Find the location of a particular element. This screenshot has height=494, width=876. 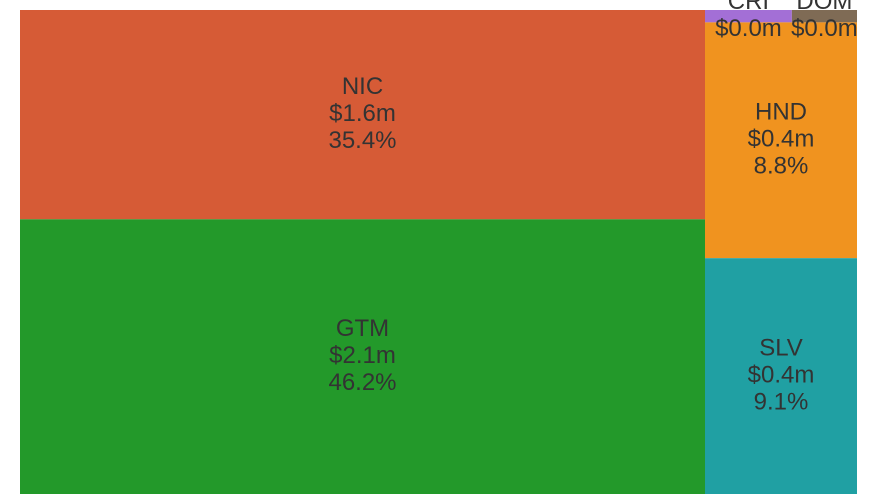

tile-name: NIC is located at coordinates (362, 86).